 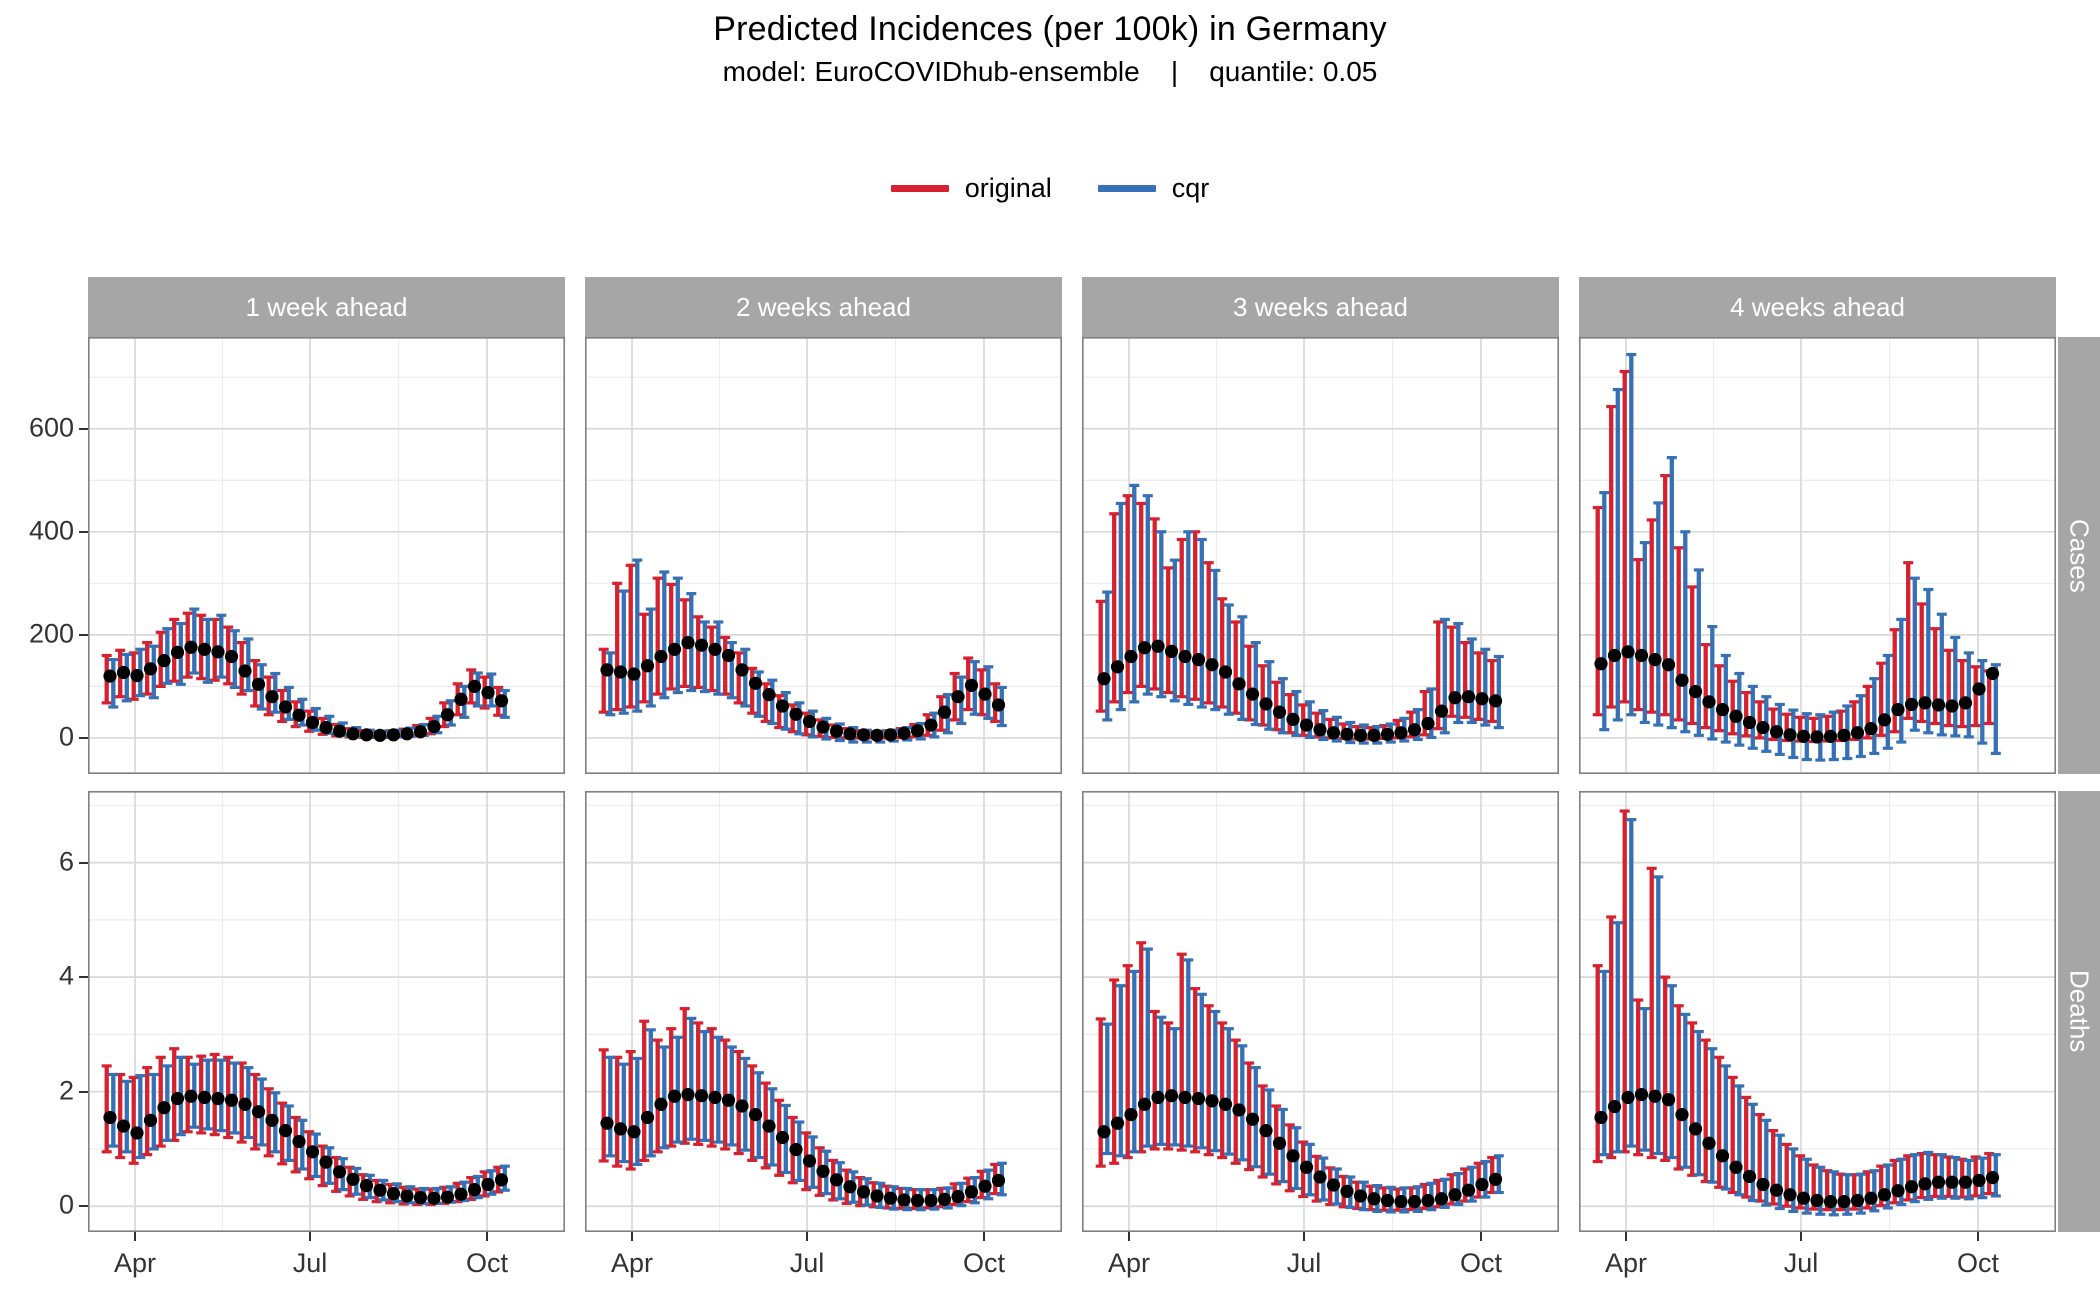 I want to click on legend-label-cqr: cqr, so click(x=1190, y=187).